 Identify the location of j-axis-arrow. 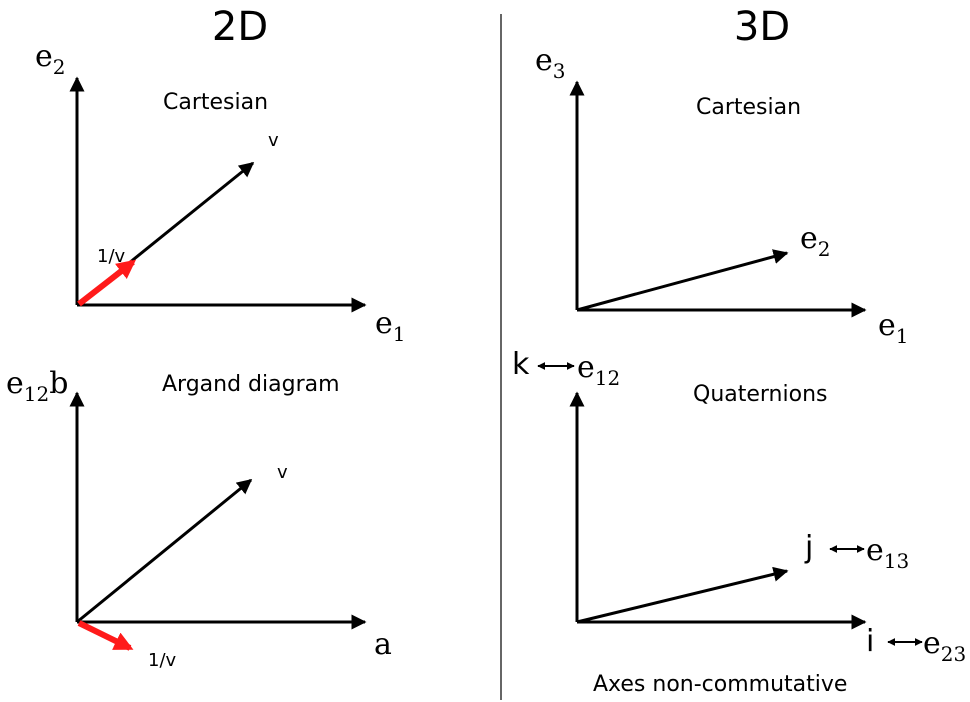
(682, 595).